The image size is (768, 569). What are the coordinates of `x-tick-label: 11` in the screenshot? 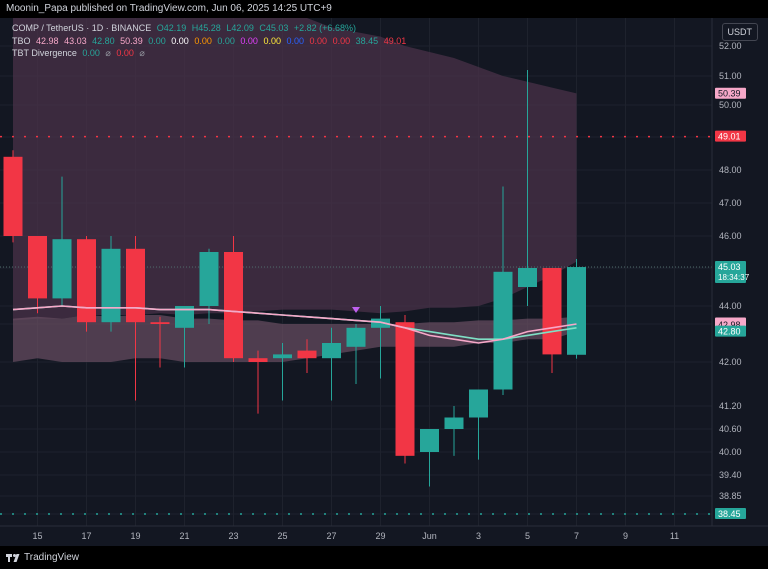 It's located at (674, 536).